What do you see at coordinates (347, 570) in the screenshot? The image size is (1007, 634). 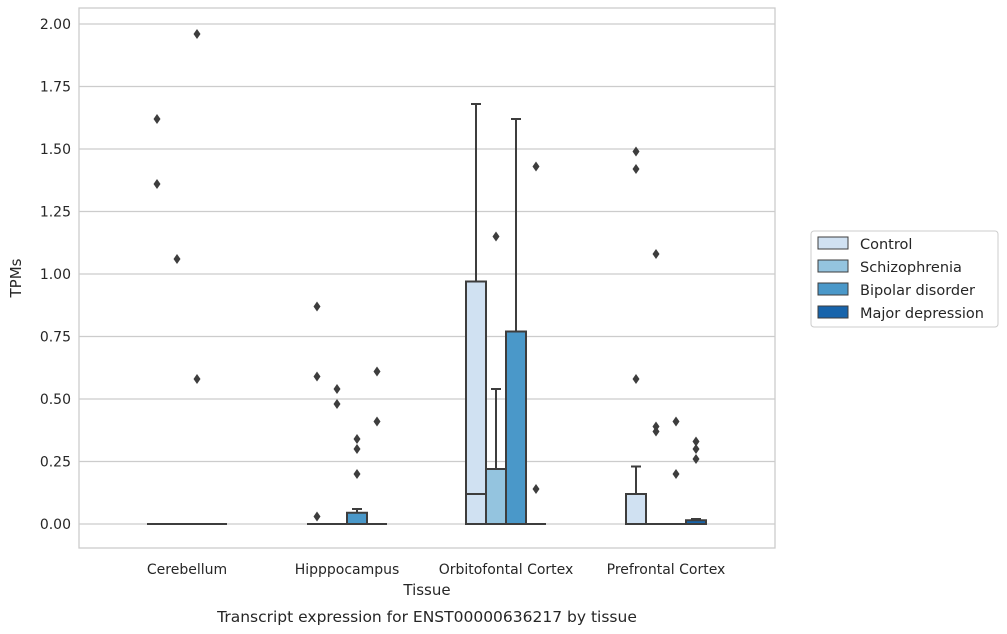 I see `x-tick-label: Hipppocampus` at bounding box center [347, 570].